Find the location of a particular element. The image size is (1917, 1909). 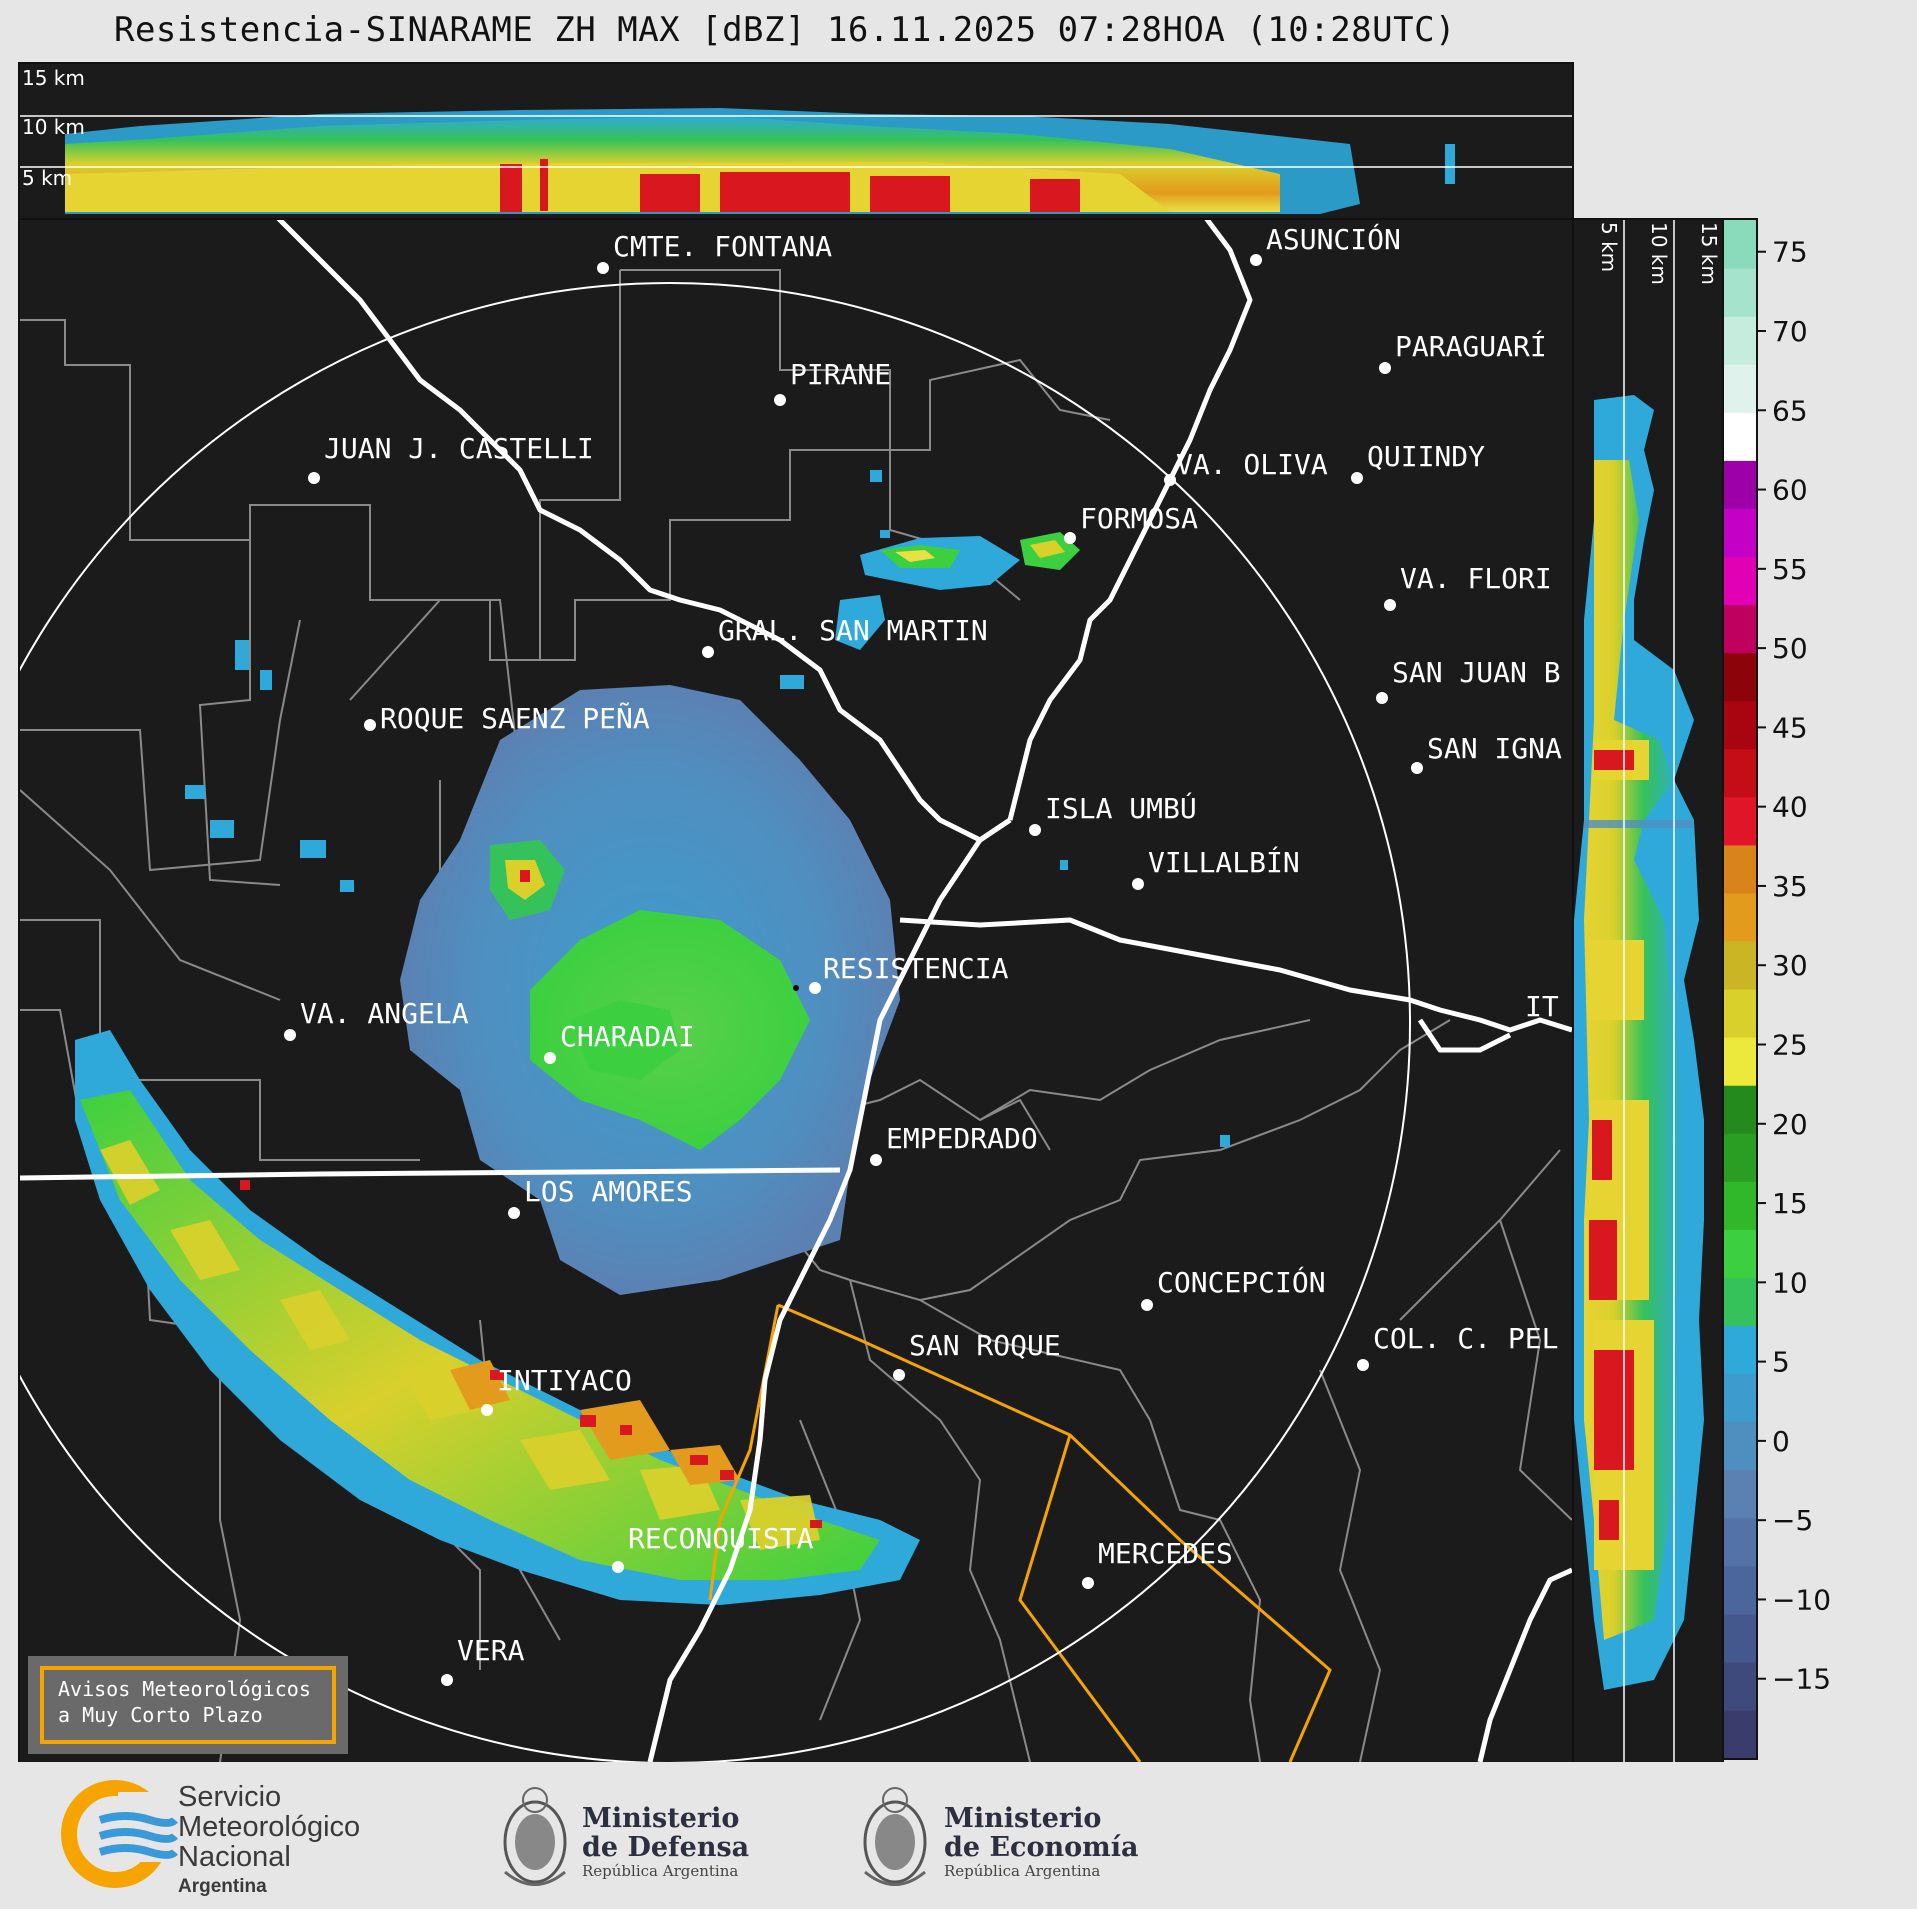

city-vera: VERA is located at coordinates (483, 1660).